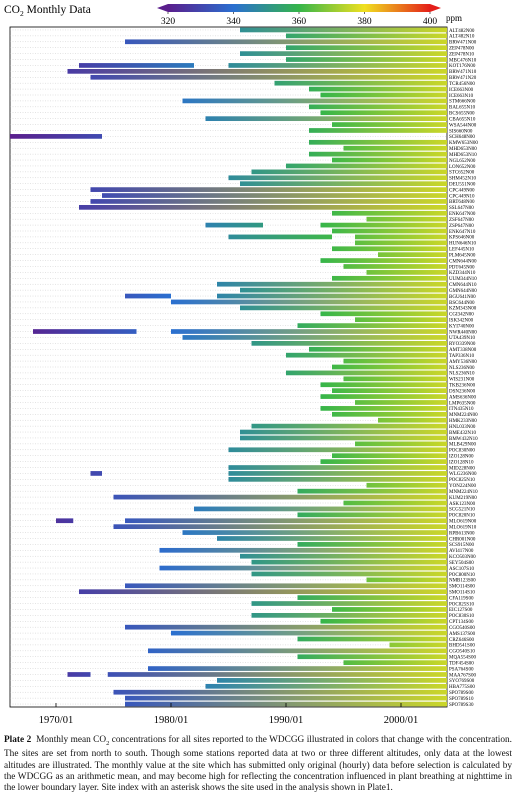 The height and width of the screenshot is (811, 516). Describe the element at coordinates (463, 143) in the screenshot. I see `site-label: KMW653N00` at that location.